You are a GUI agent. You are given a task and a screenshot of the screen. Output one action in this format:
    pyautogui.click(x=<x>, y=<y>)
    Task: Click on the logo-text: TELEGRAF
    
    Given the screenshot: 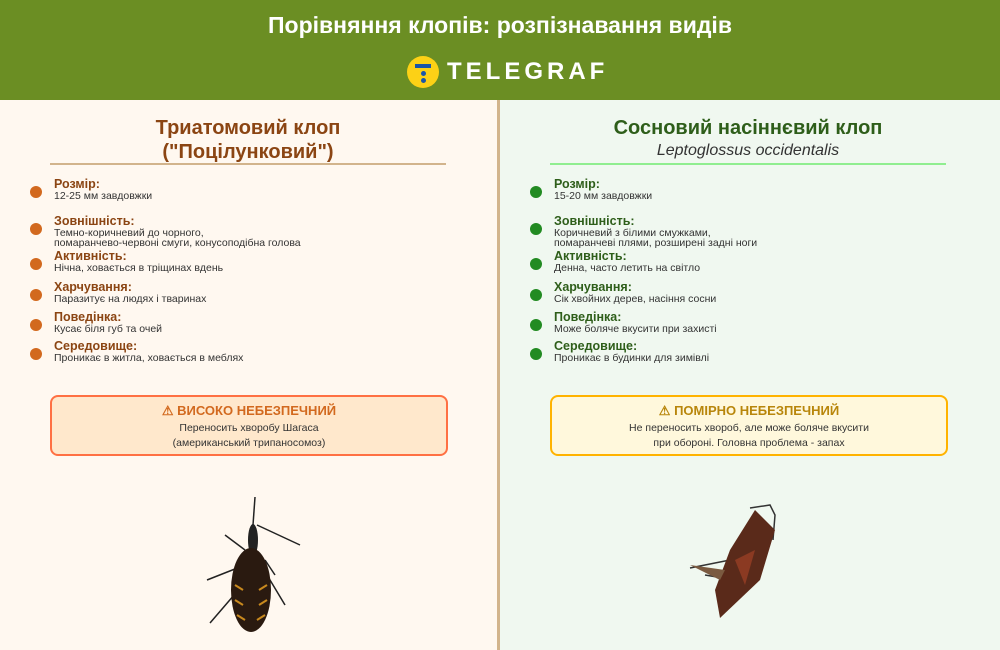 What is the action you would take?
    pyautogui.click(x=528, y=71)
    